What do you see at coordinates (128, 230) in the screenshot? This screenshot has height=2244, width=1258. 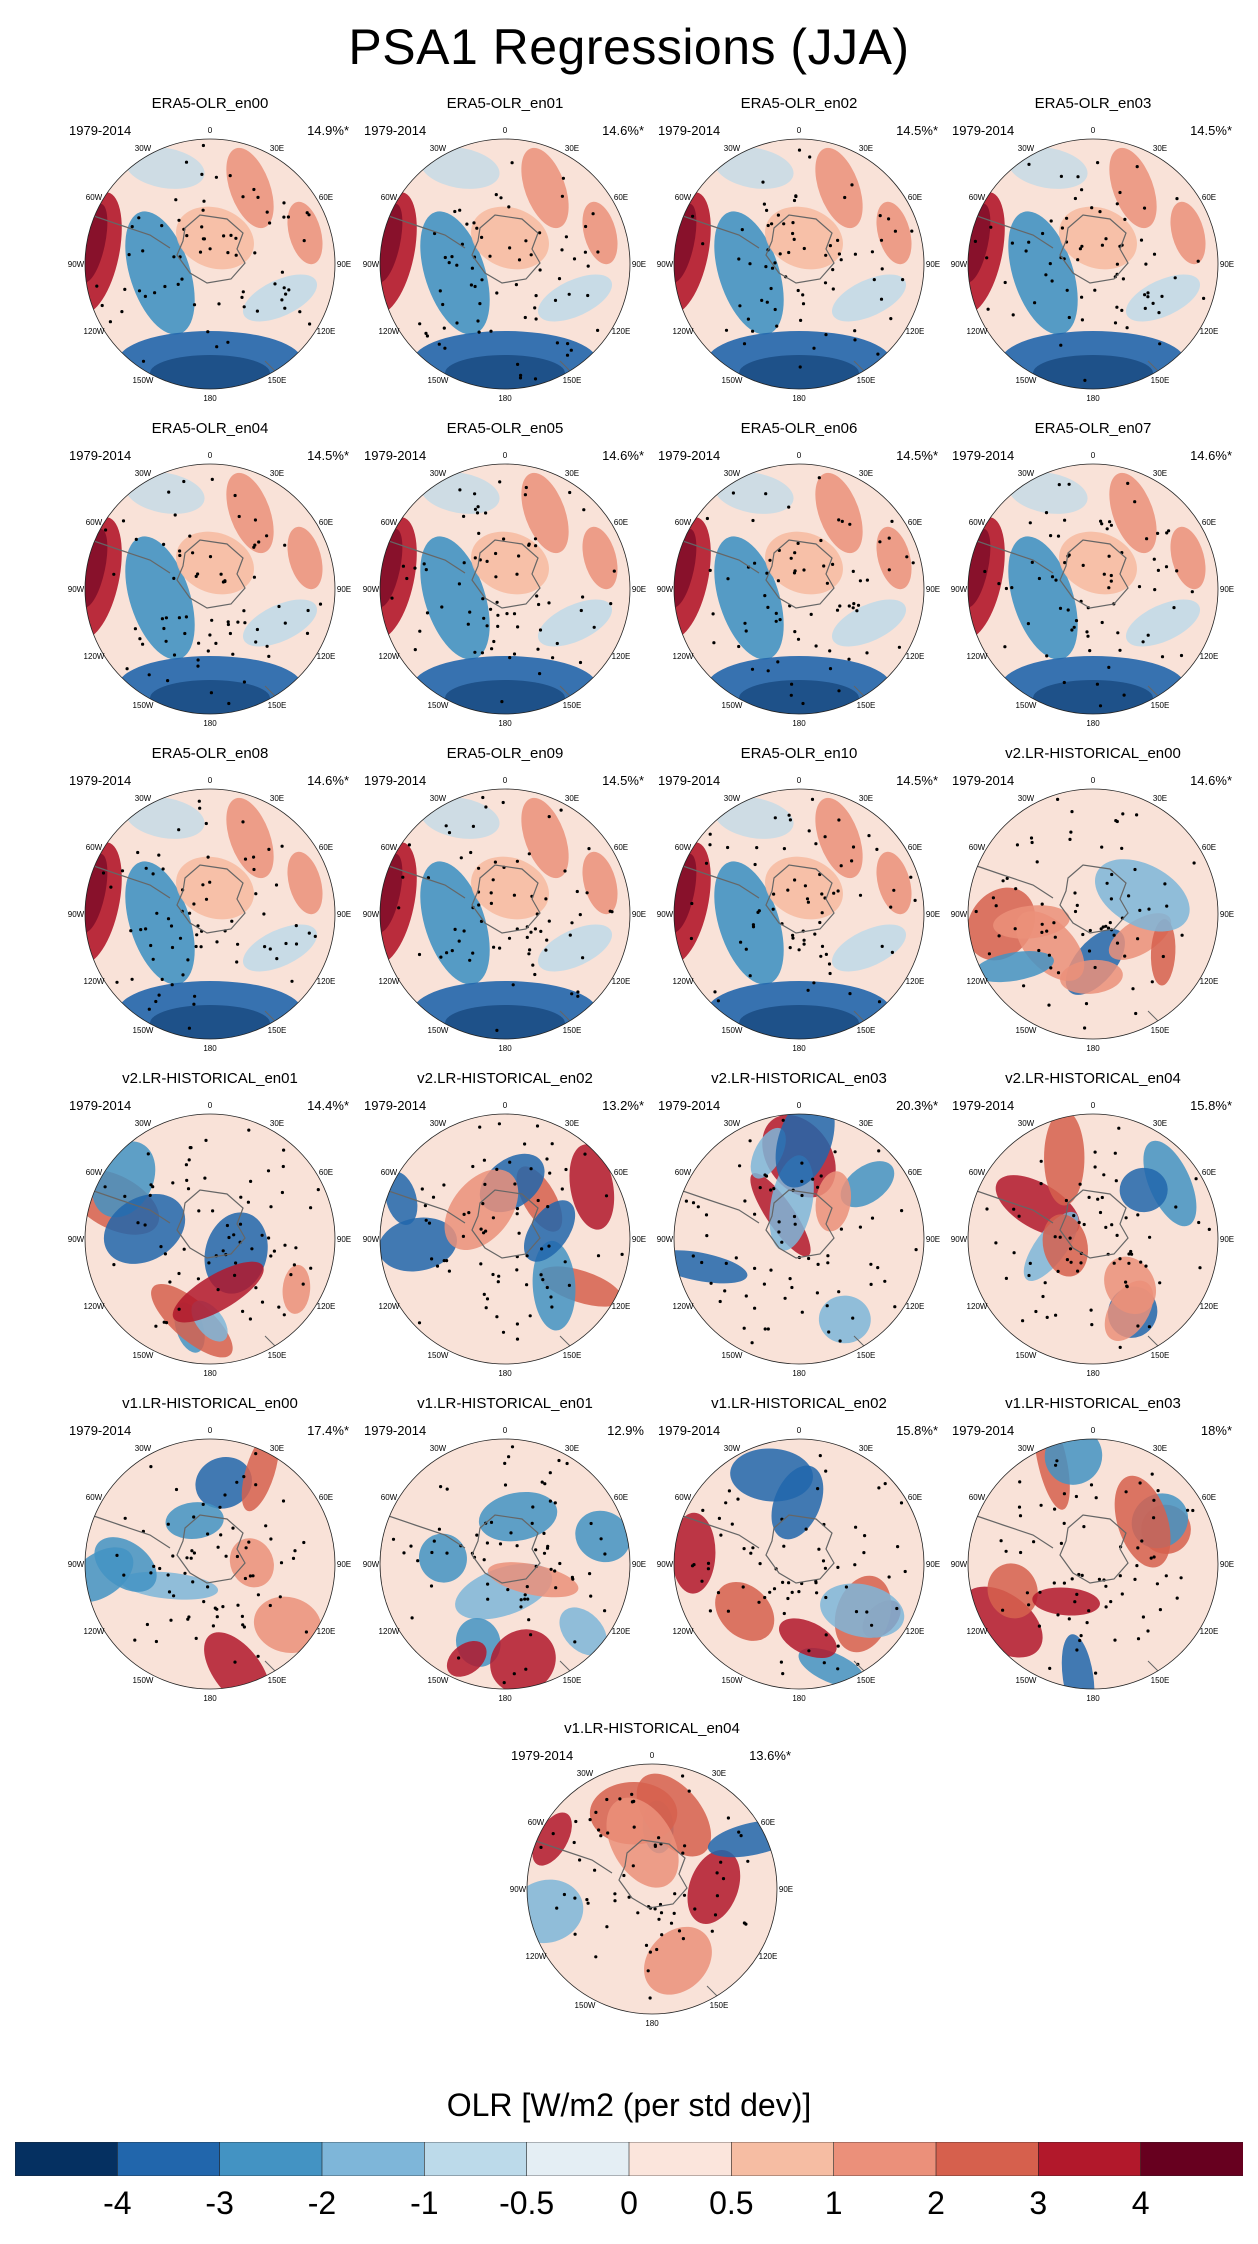 I see `south-america-coastline` at bounding box center [128, 230].